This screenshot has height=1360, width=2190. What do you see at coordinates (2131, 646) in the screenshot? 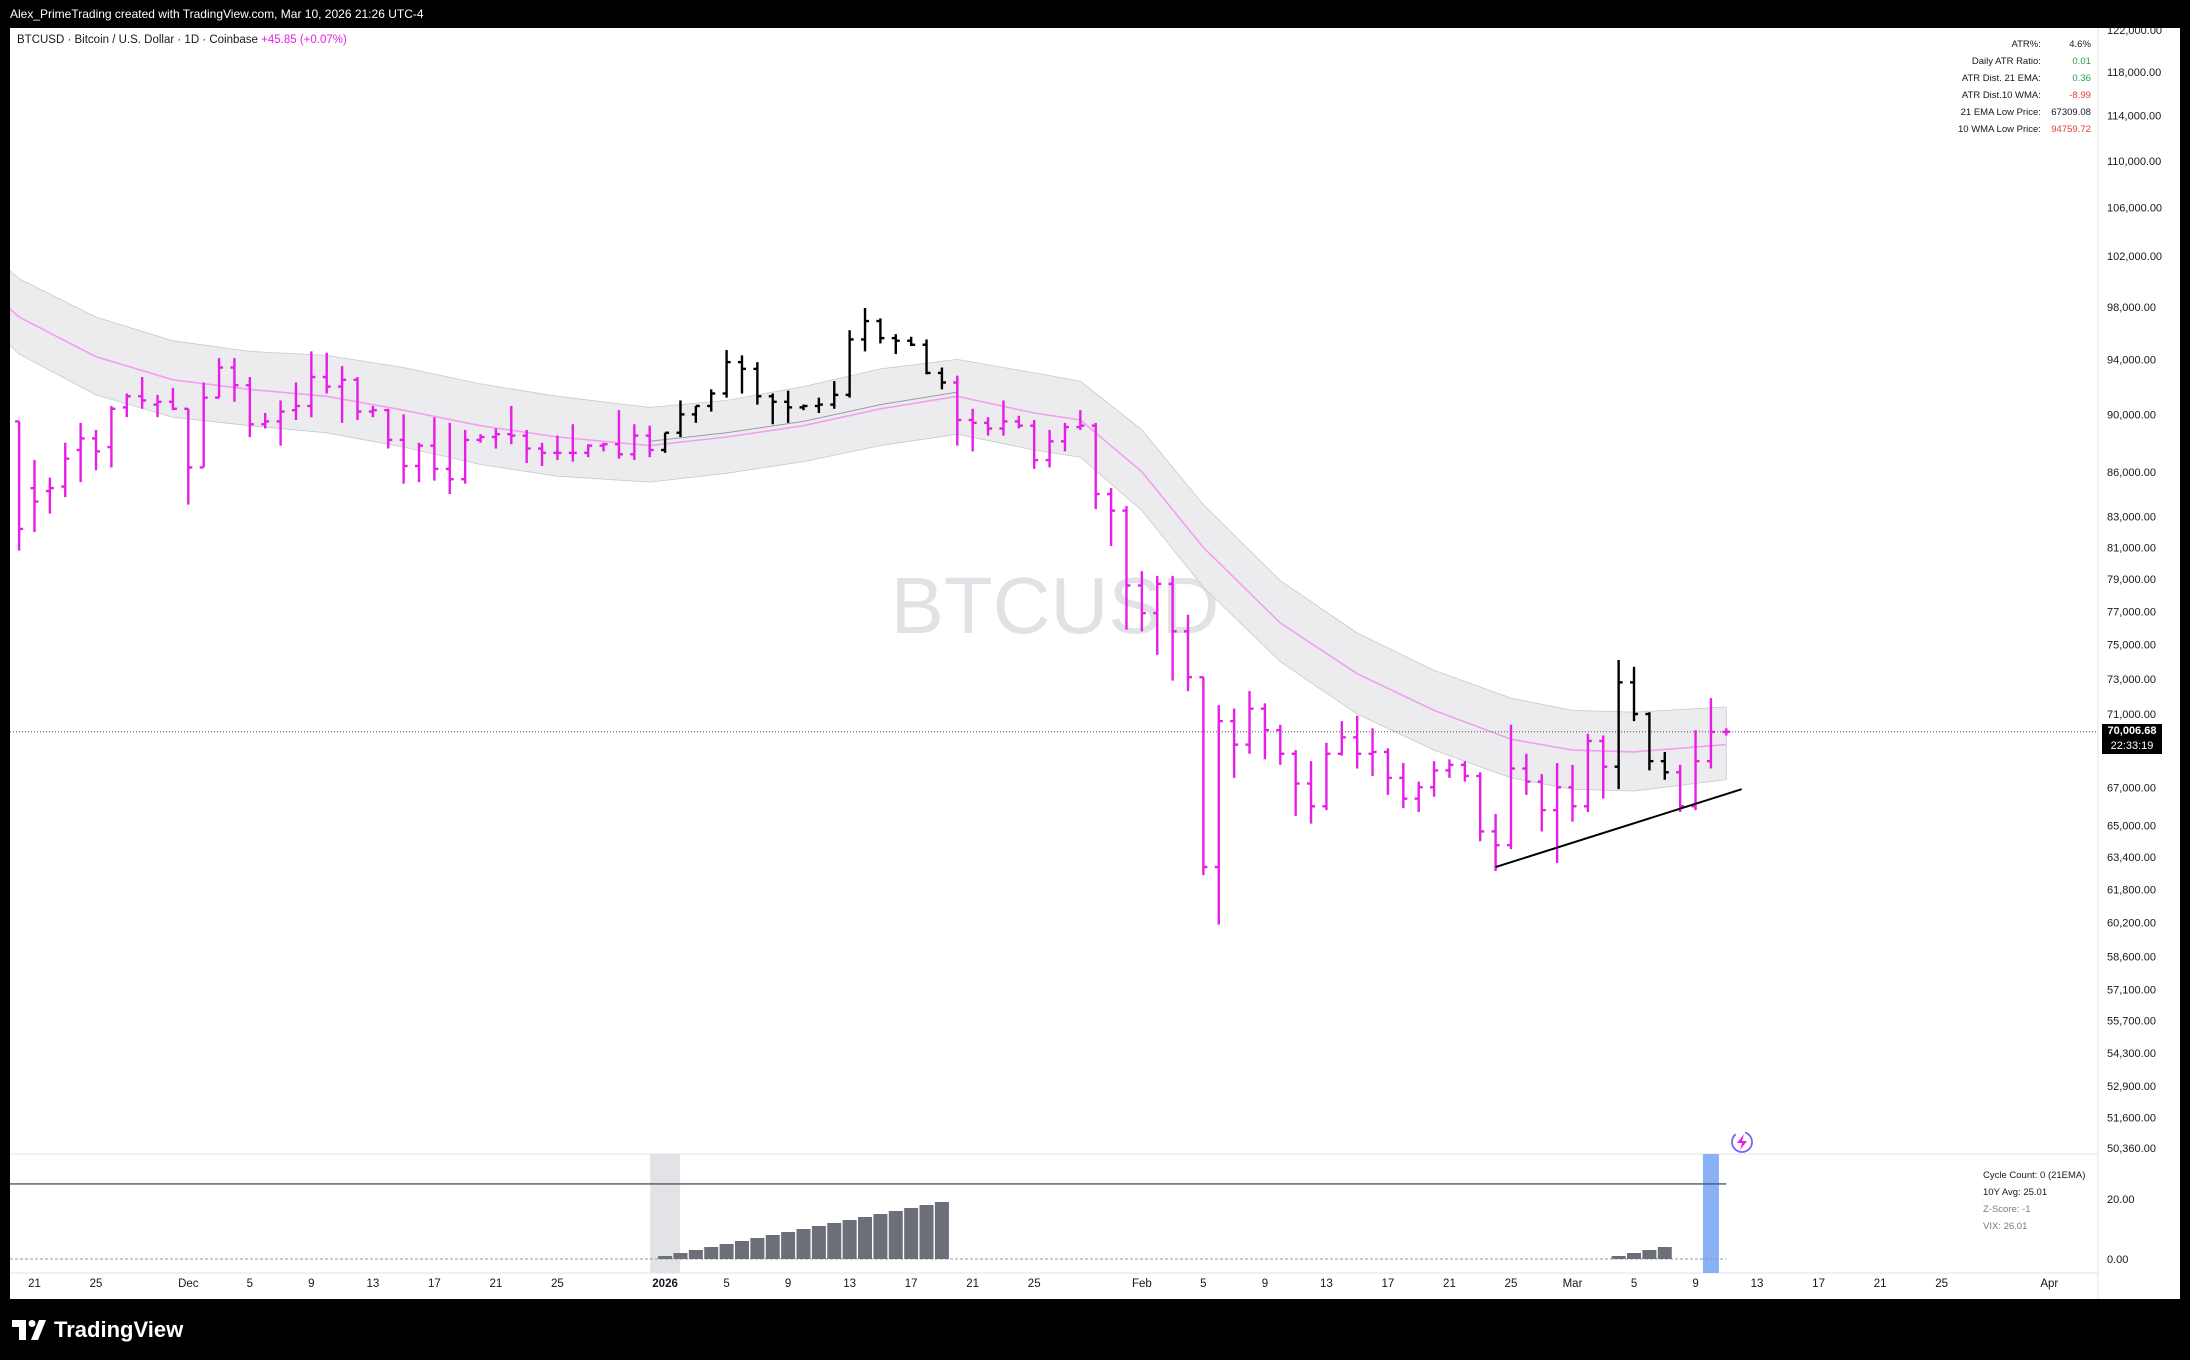
I see `price-scale-label: 75,000.00` at bounding box center [2131, 646].